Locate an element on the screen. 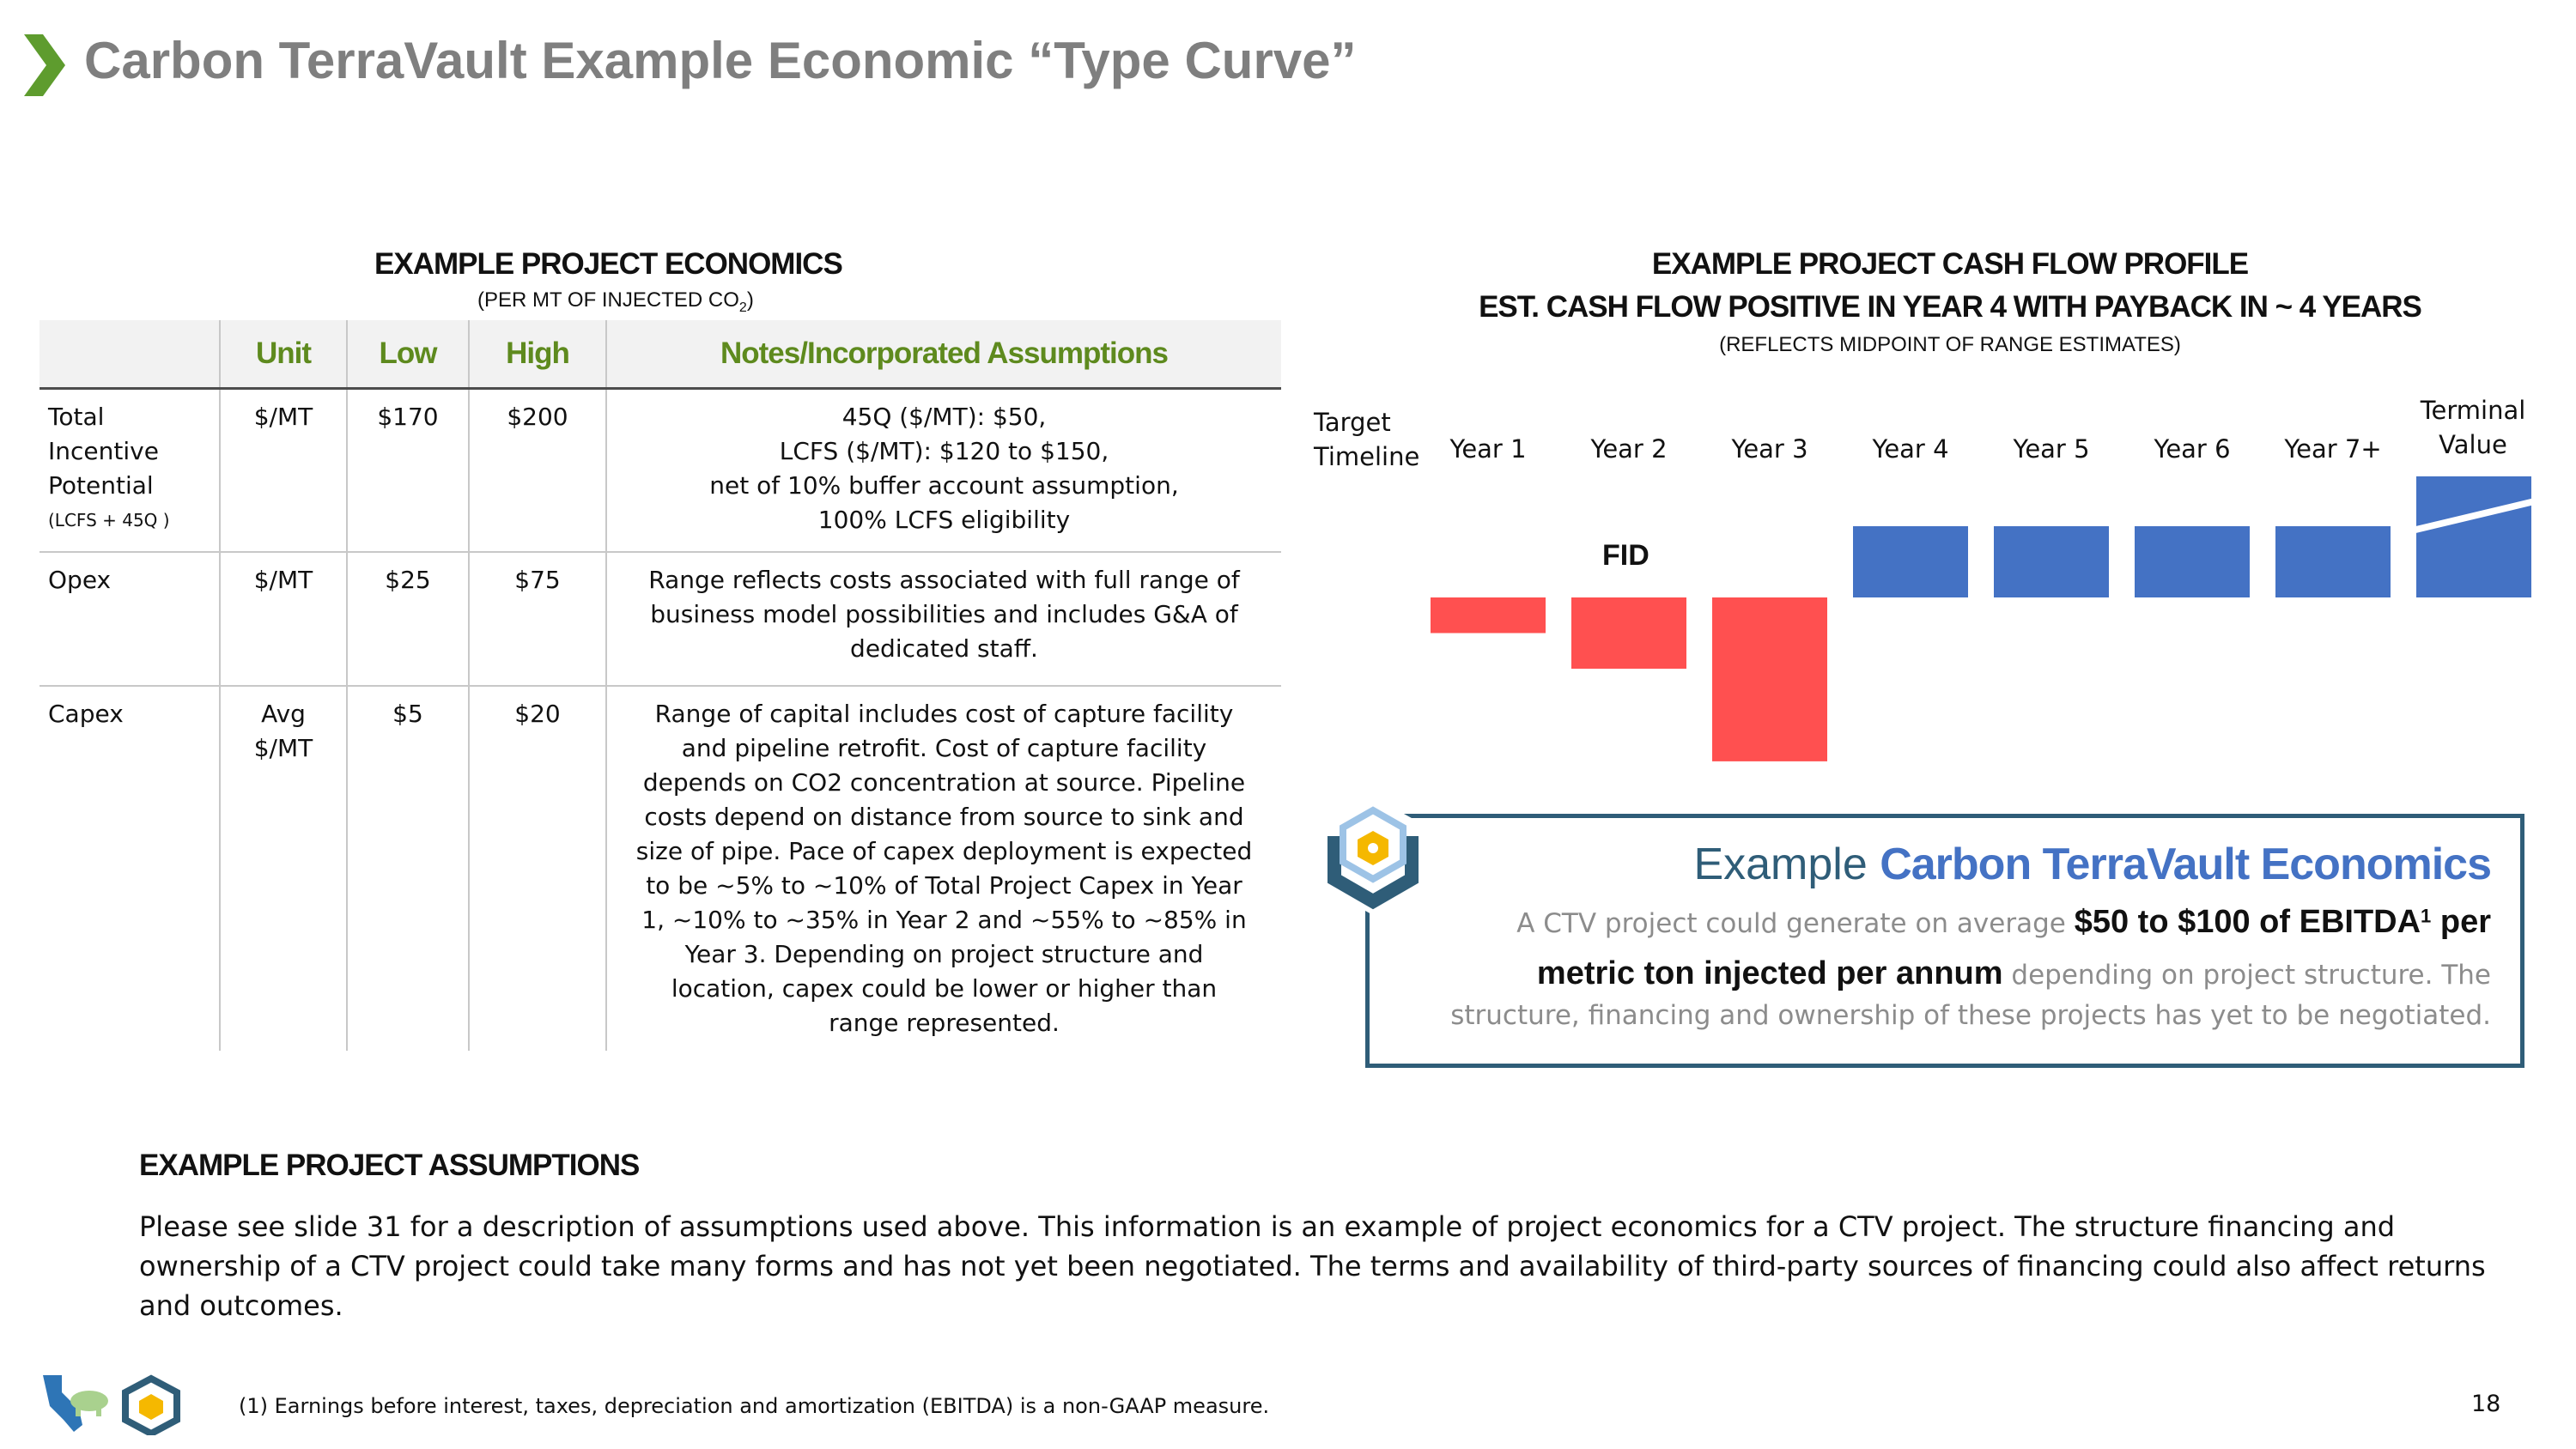 The width and height of the screenshot is (2576, 1449). year-label: Year 1 is located at coordinates (1488, 449).